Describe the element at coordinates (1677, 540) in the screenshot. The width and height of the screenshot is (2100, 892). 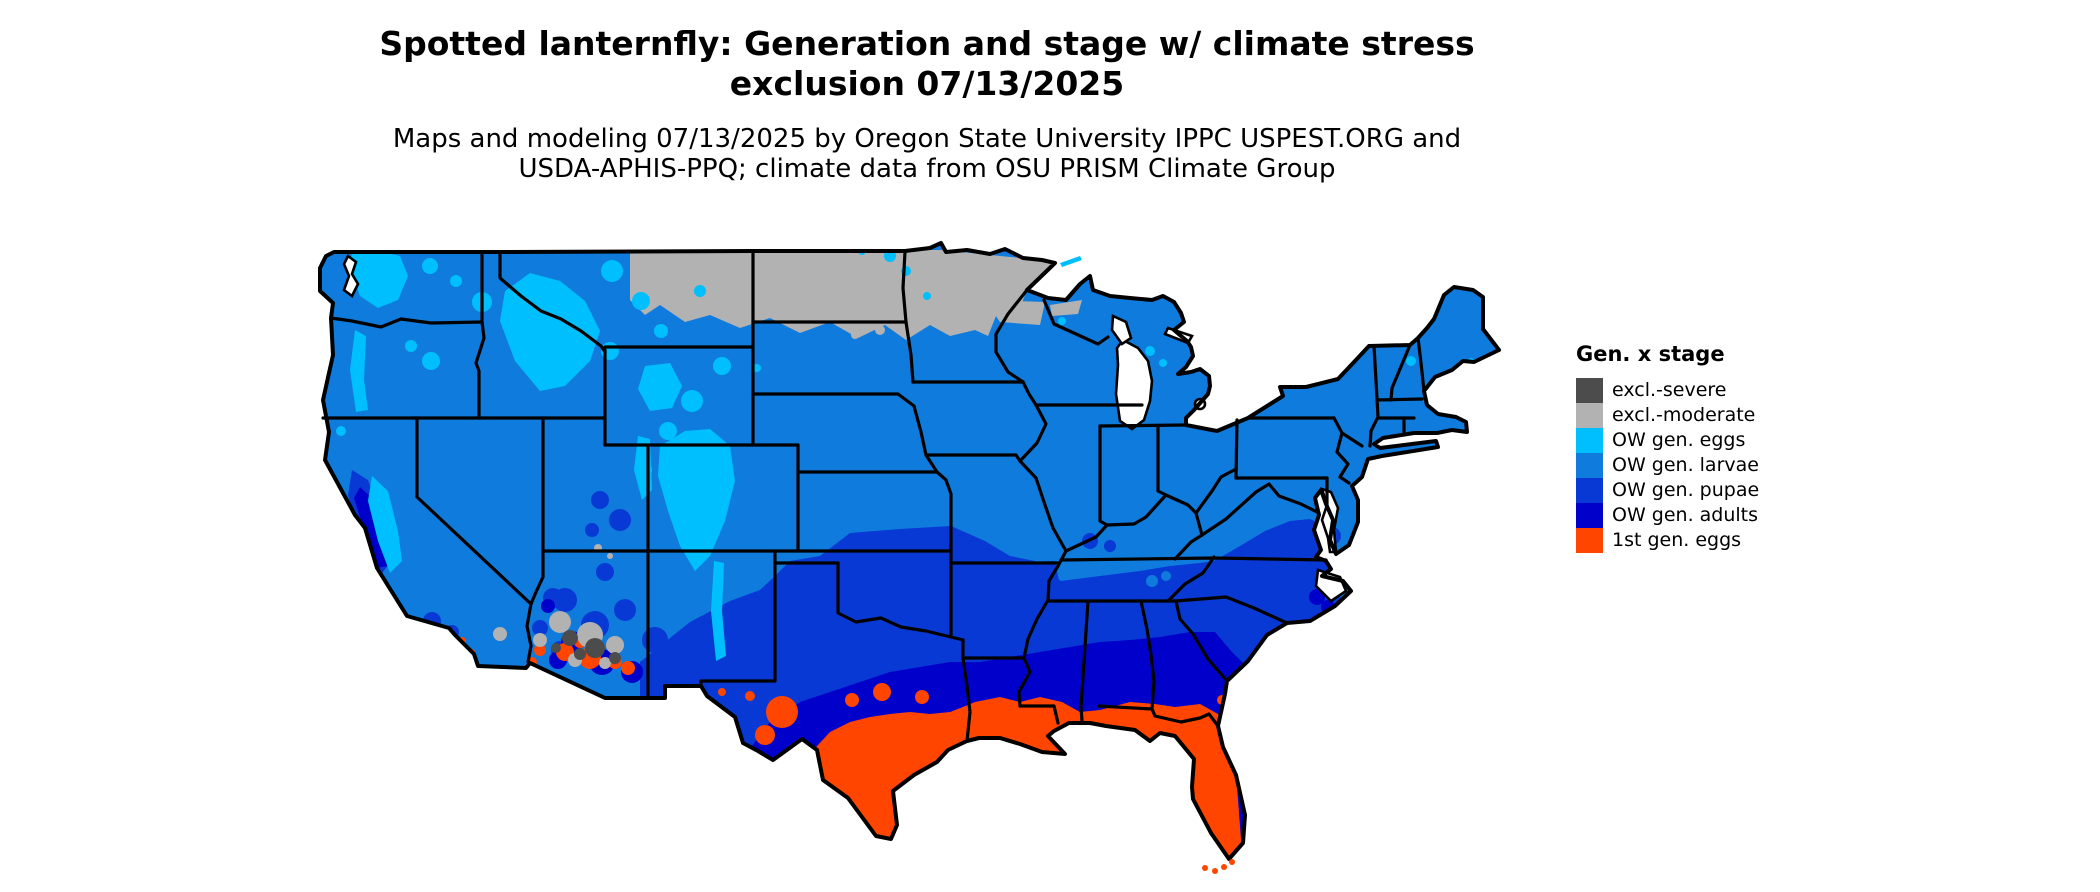
I see `legend-label: 1st gen. eggs` at that location.